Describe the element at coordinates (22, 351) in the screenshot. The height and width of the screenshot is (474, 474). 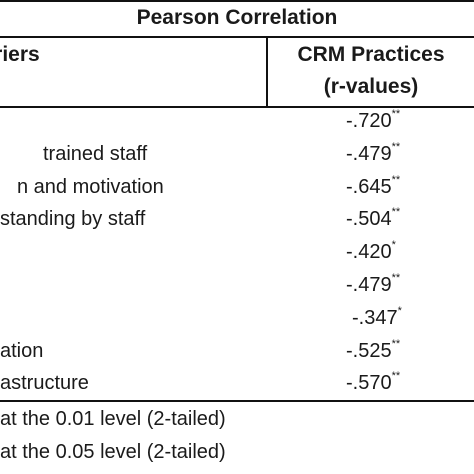
I see `row-label: ation` at that location.